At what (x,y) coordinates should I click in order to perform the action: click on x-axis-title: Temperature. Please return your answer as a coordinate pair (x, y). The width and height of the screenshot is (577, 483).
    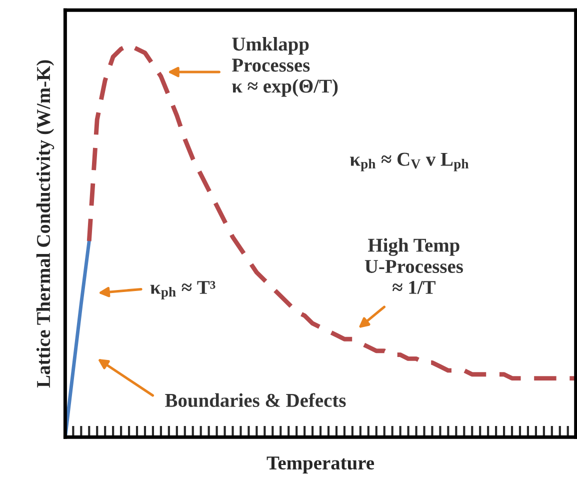
    Looking at the image, I should click on (320, 465).